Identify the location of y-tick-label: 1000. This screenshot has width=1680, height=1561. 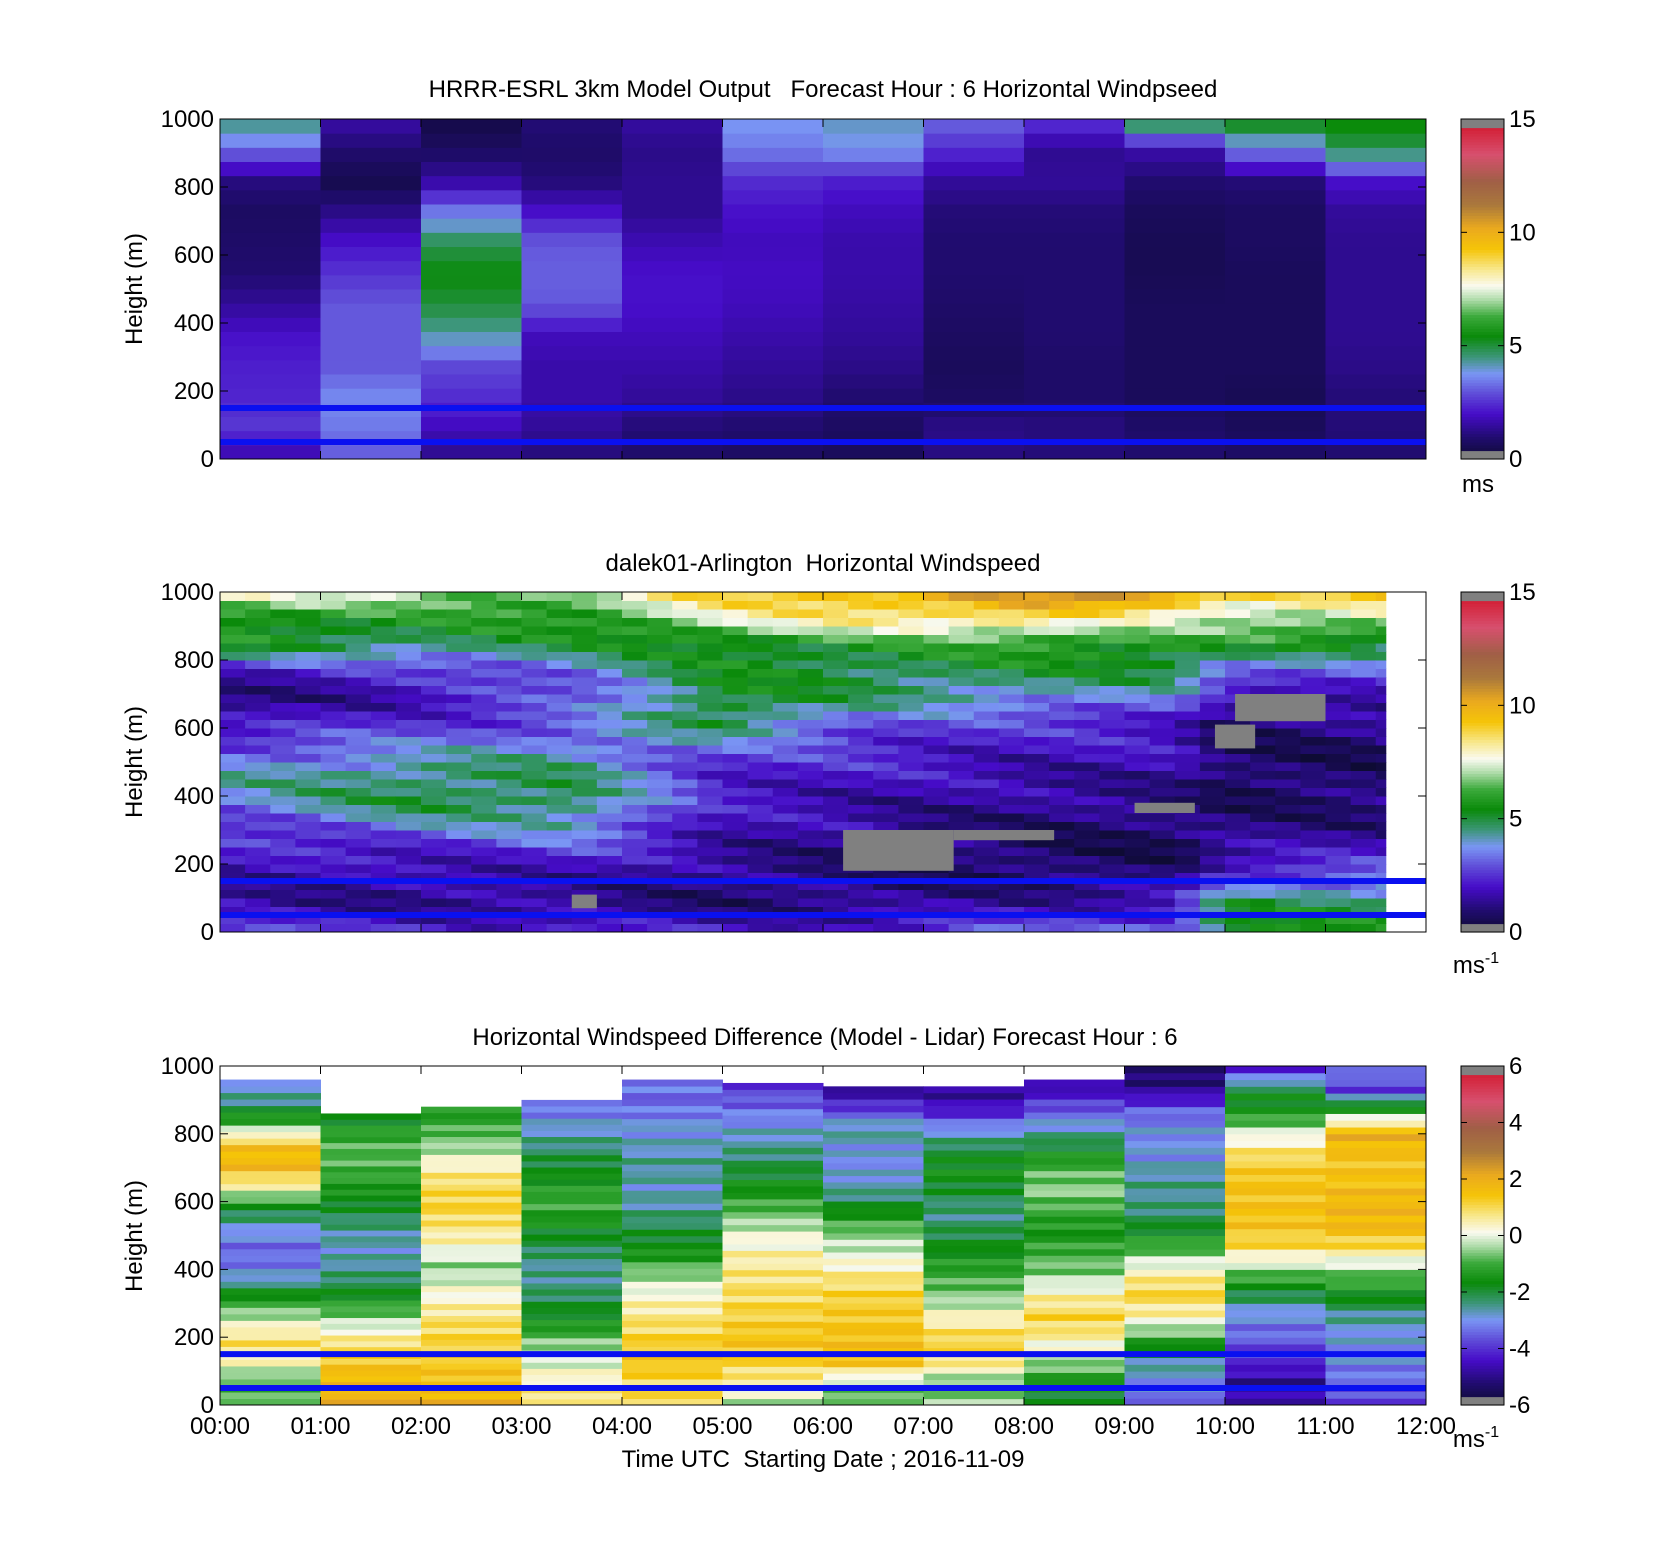
(187, 1066).